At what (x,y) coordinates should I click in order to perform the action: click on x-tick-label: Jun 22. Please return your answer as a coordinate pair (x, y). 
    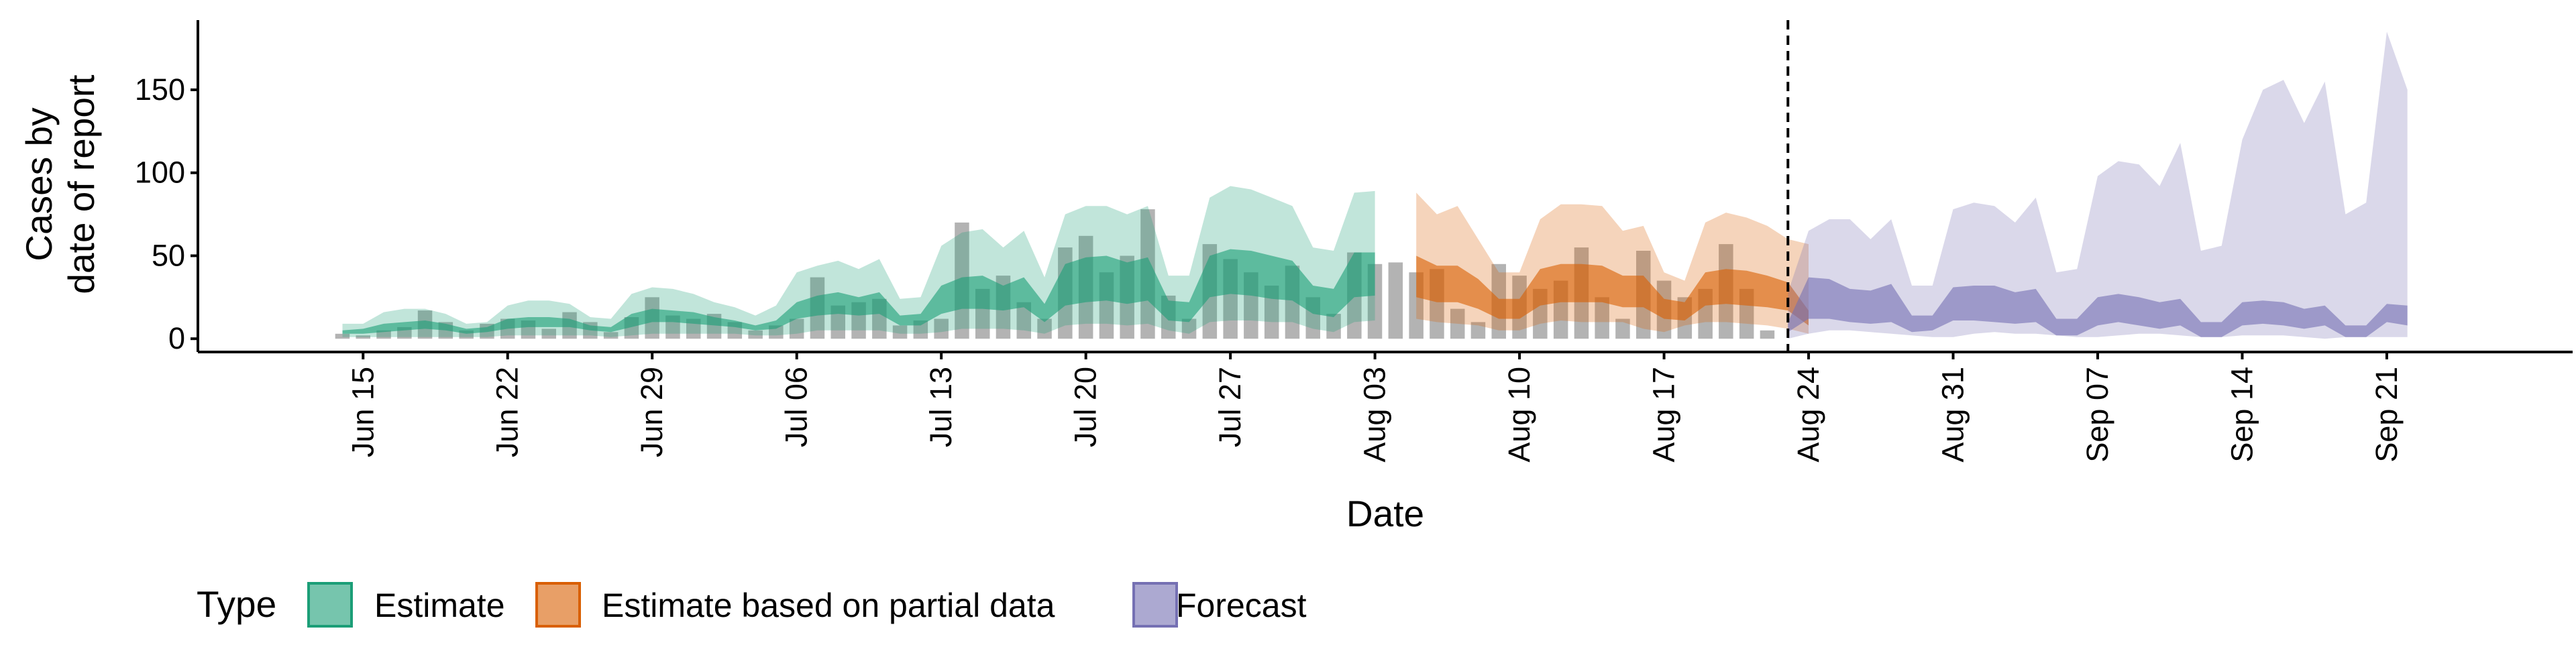
    Looking at the image, I should click on (507, 412).